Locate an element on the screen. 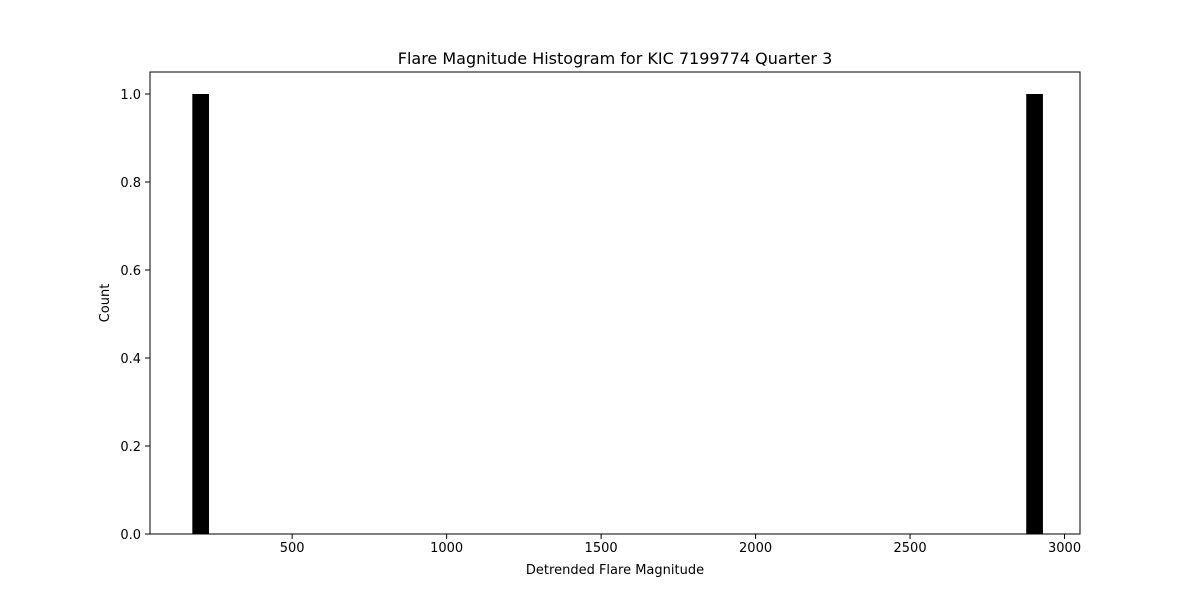 The image size is (1200, 600). y-tick-label: 0.0 is located at coordinates (130, 535).